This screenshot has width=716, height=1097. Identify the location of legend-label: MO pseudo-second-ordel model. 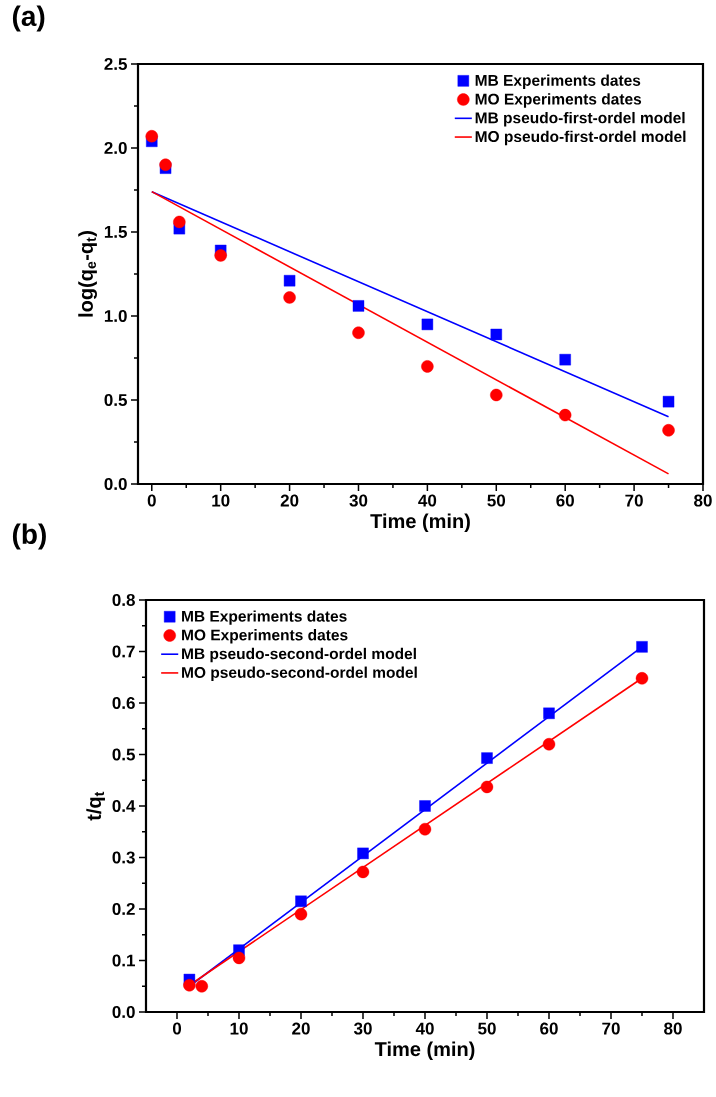
(299, 674).